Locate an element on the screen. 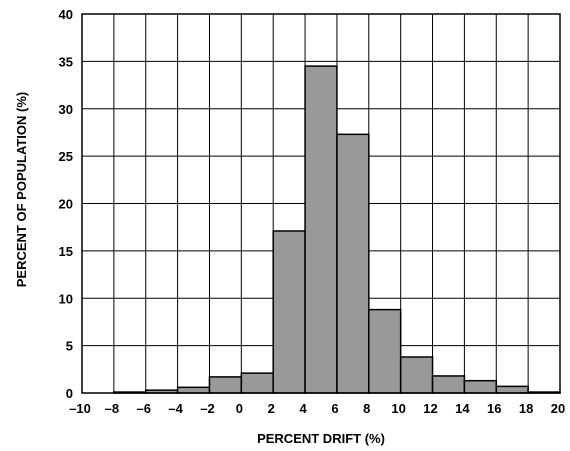 The width and height of the screenshot is (570, 451). x-tick-label: 12 is located at coordinates (430, 408).